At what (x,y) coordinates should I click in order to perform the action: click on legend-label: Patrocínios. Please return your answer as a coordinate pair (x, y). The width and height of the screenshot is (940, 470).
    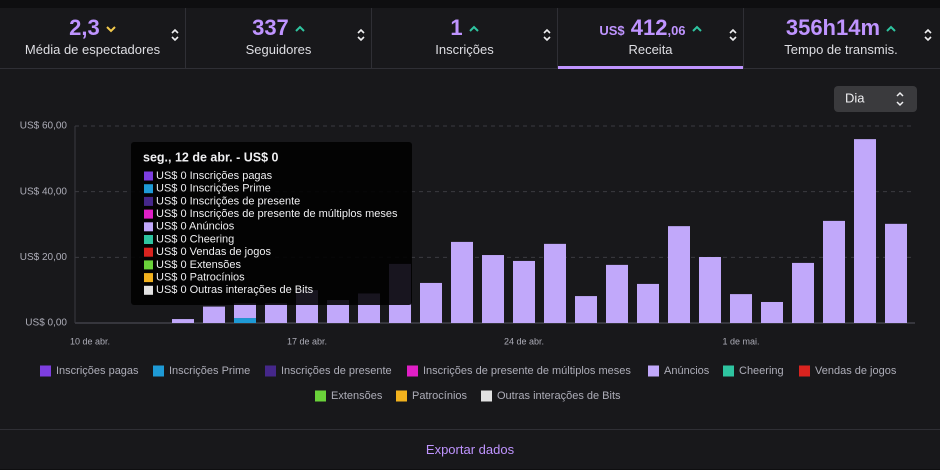
    Looking at the image, I should click on (440, 396).